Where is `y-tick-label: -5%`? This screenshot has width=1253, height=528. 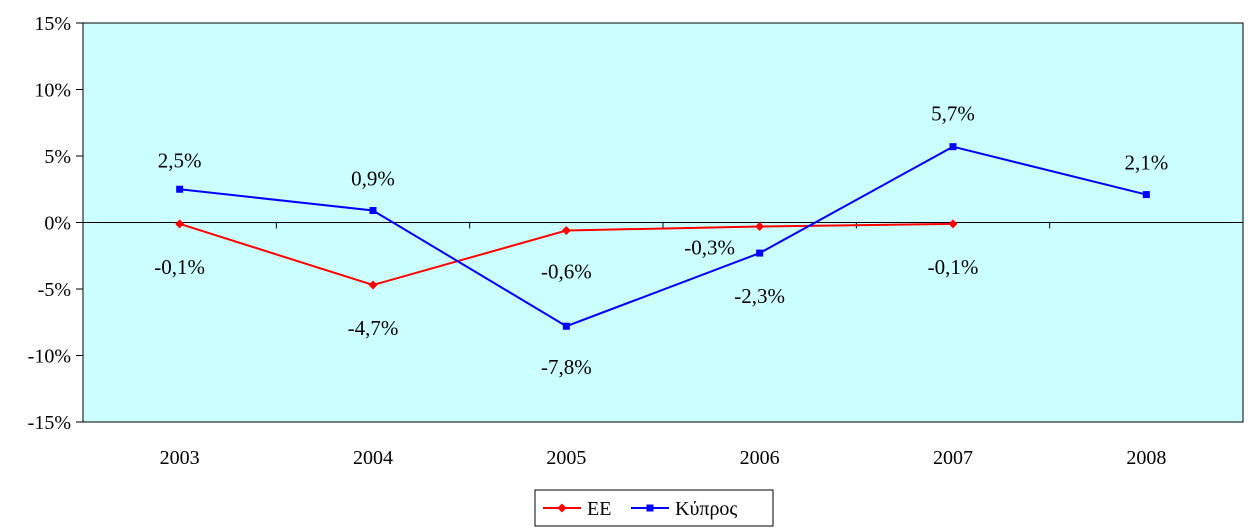
y-tick-label: -5% is located at coordinates (54, 290).